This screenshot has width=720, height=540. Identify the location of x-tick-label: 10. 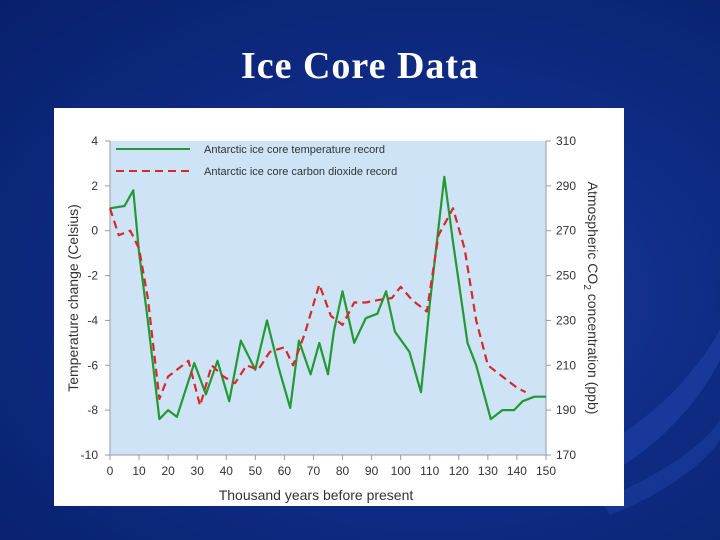
(139, 471).